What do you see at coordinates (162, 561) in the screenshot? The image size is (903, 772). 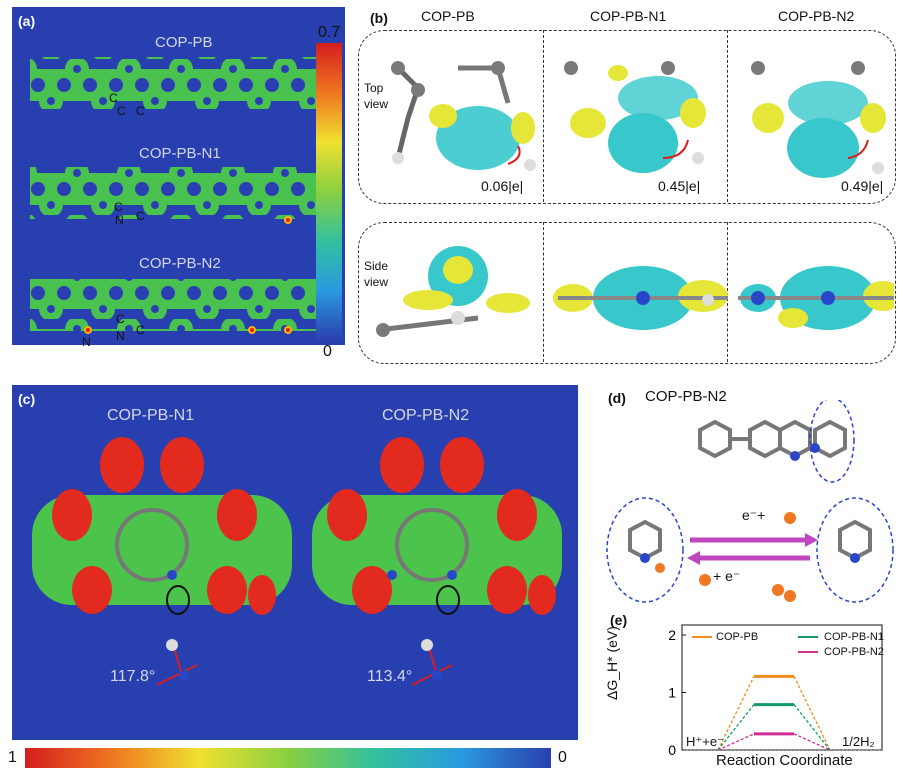 I see `elf-map-cop-pb-n1` at bounding box center [162, 561].